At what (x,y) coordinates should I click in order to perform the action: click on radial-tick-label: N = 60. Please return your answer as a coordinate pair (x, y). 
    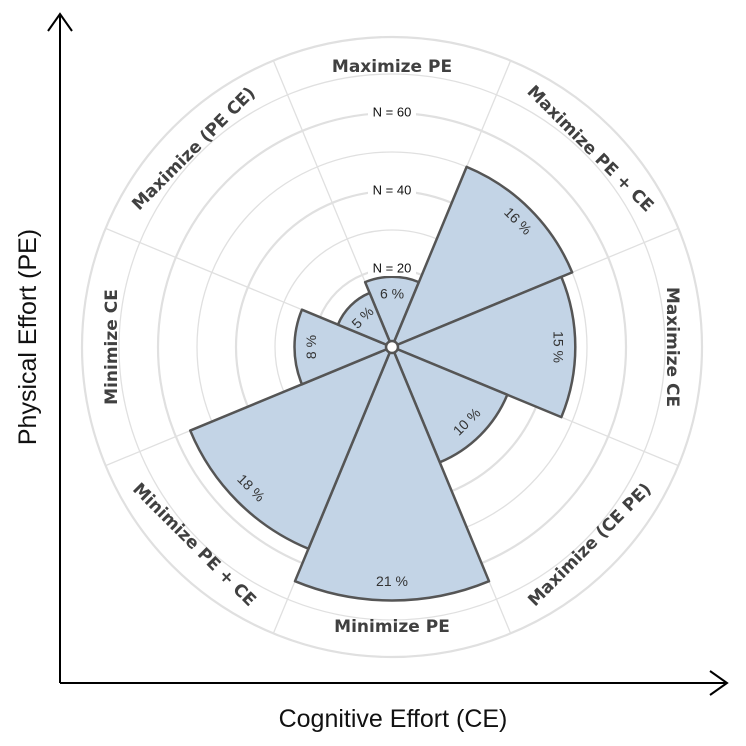
    Looking at the image, I should click on (392, 111).